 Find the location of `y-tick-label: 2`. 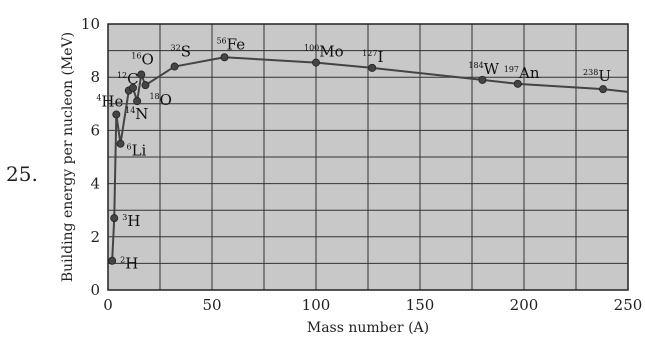

y-tick-label: 2 is located at coordinates (95, 237).